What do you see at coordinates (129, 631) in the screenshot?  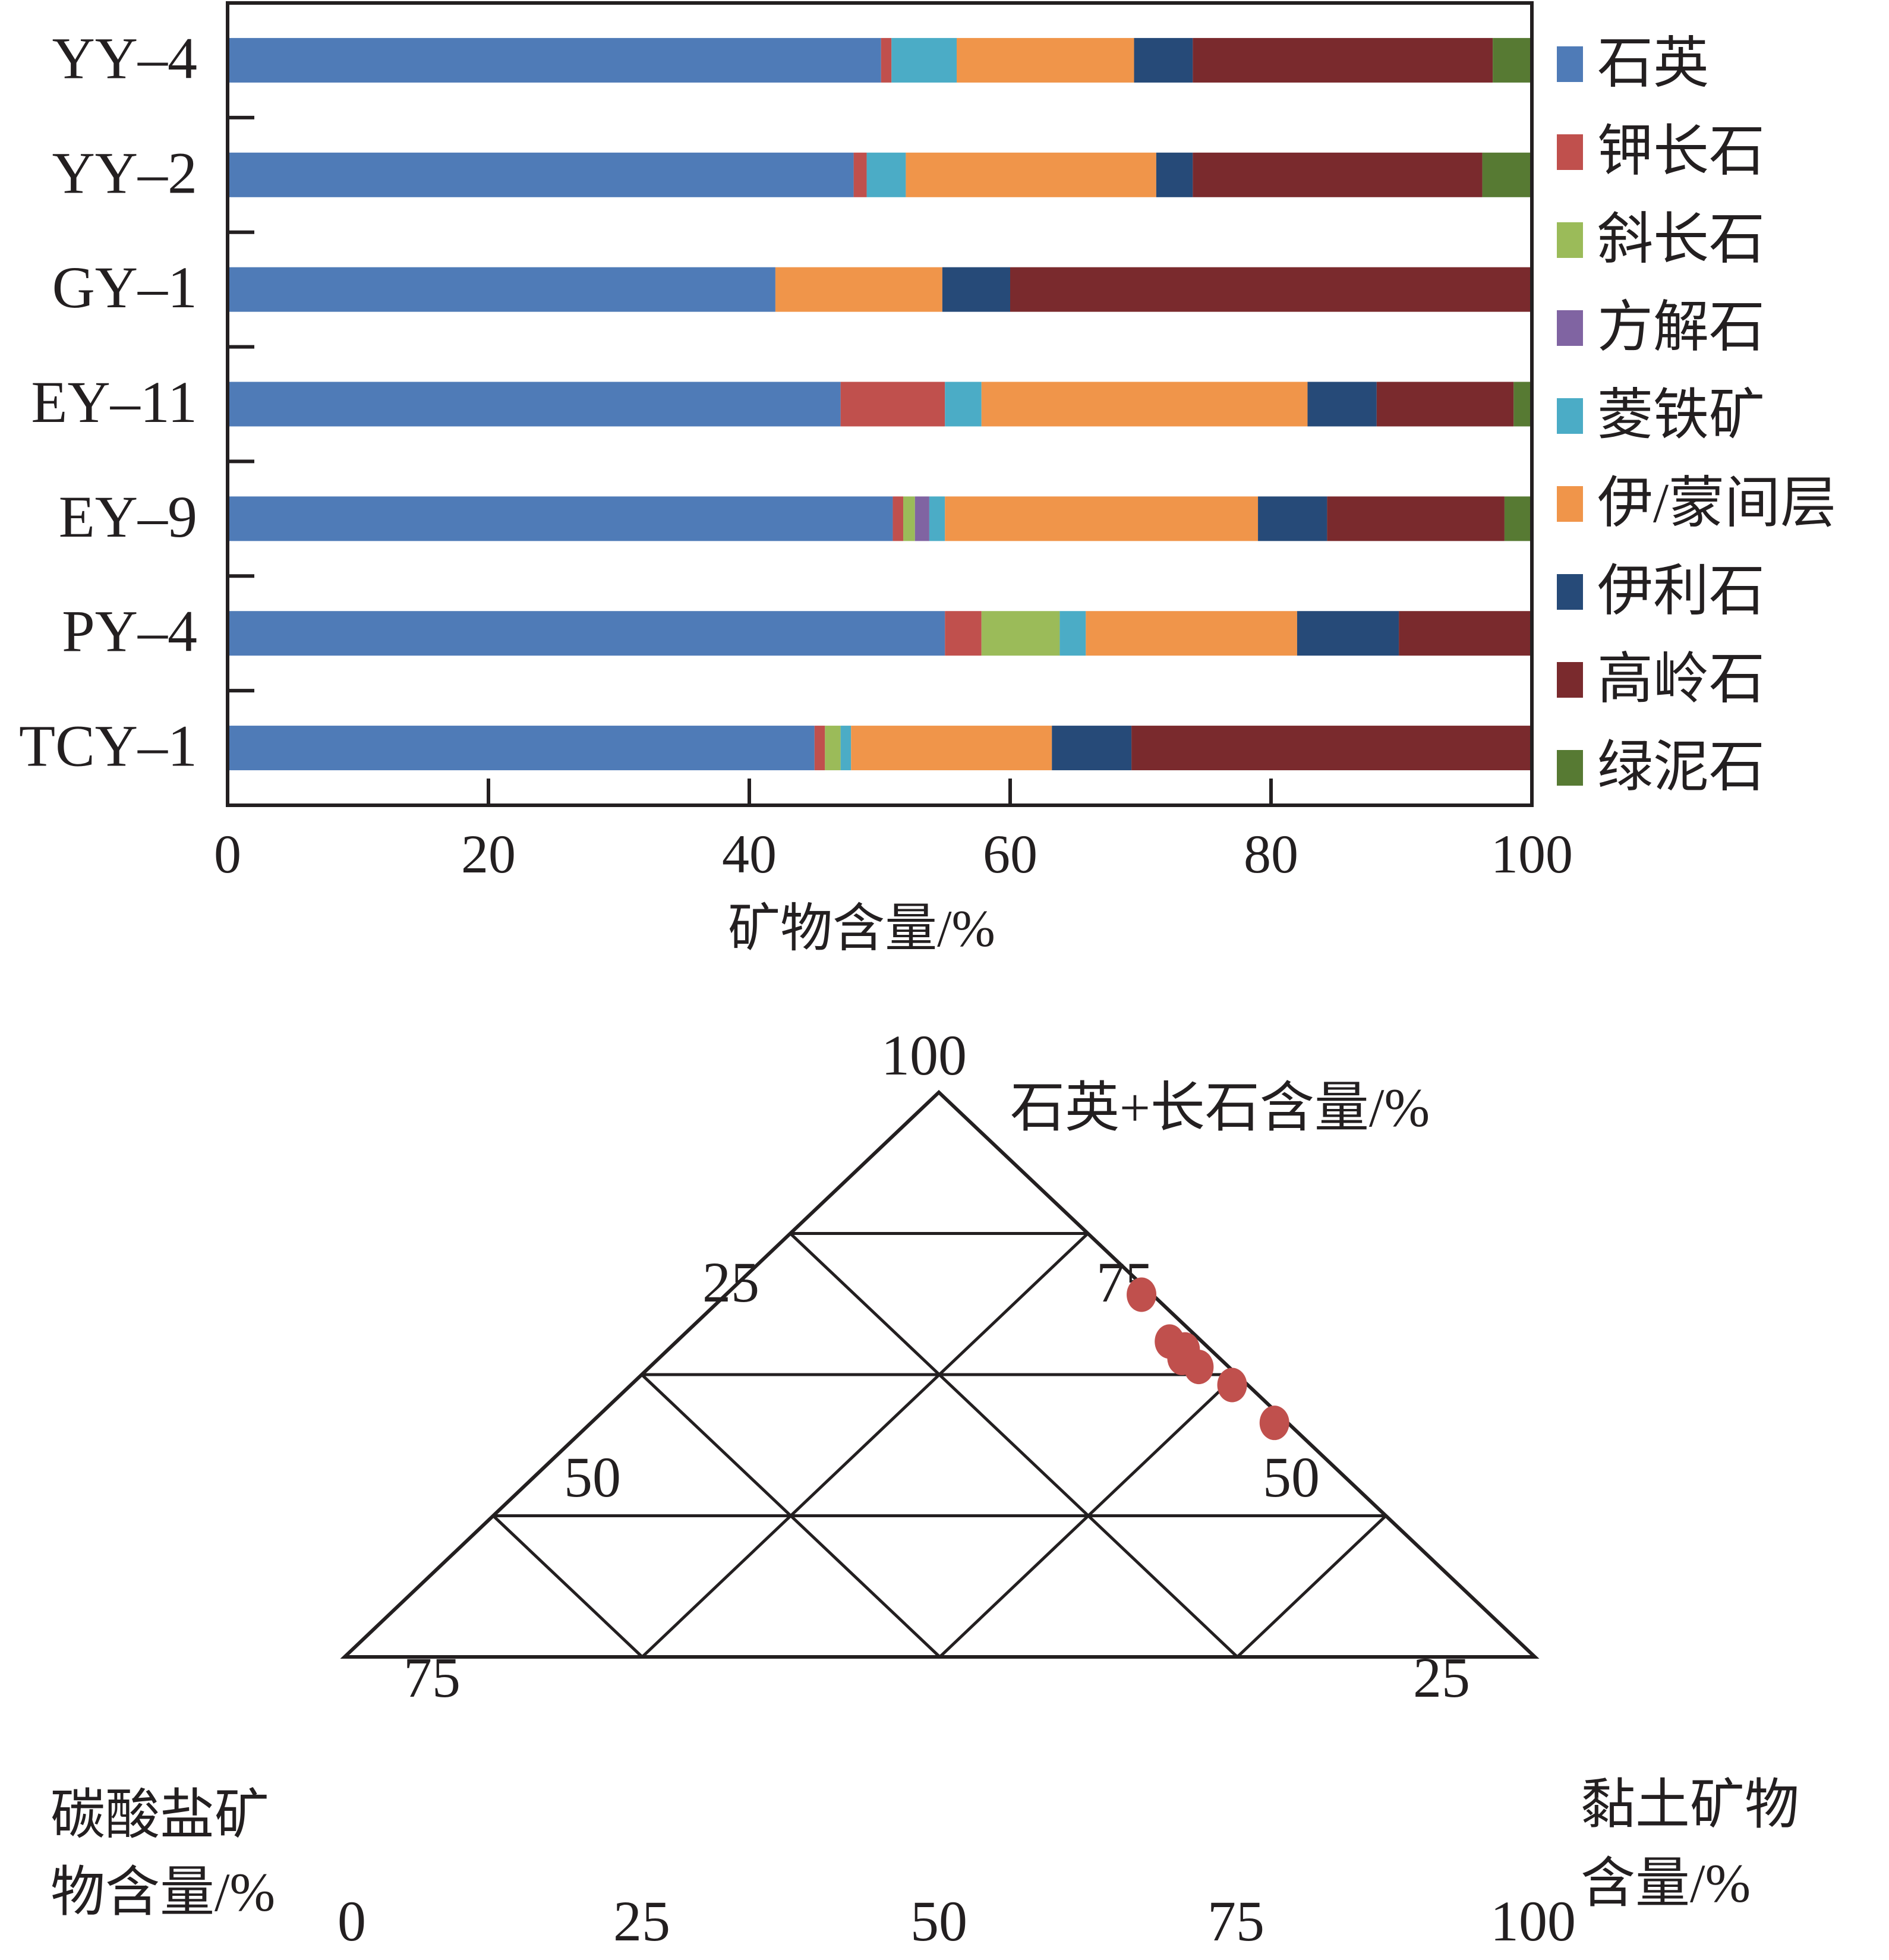 I see `category-label: PY–4` at bounding box center [129, 631].